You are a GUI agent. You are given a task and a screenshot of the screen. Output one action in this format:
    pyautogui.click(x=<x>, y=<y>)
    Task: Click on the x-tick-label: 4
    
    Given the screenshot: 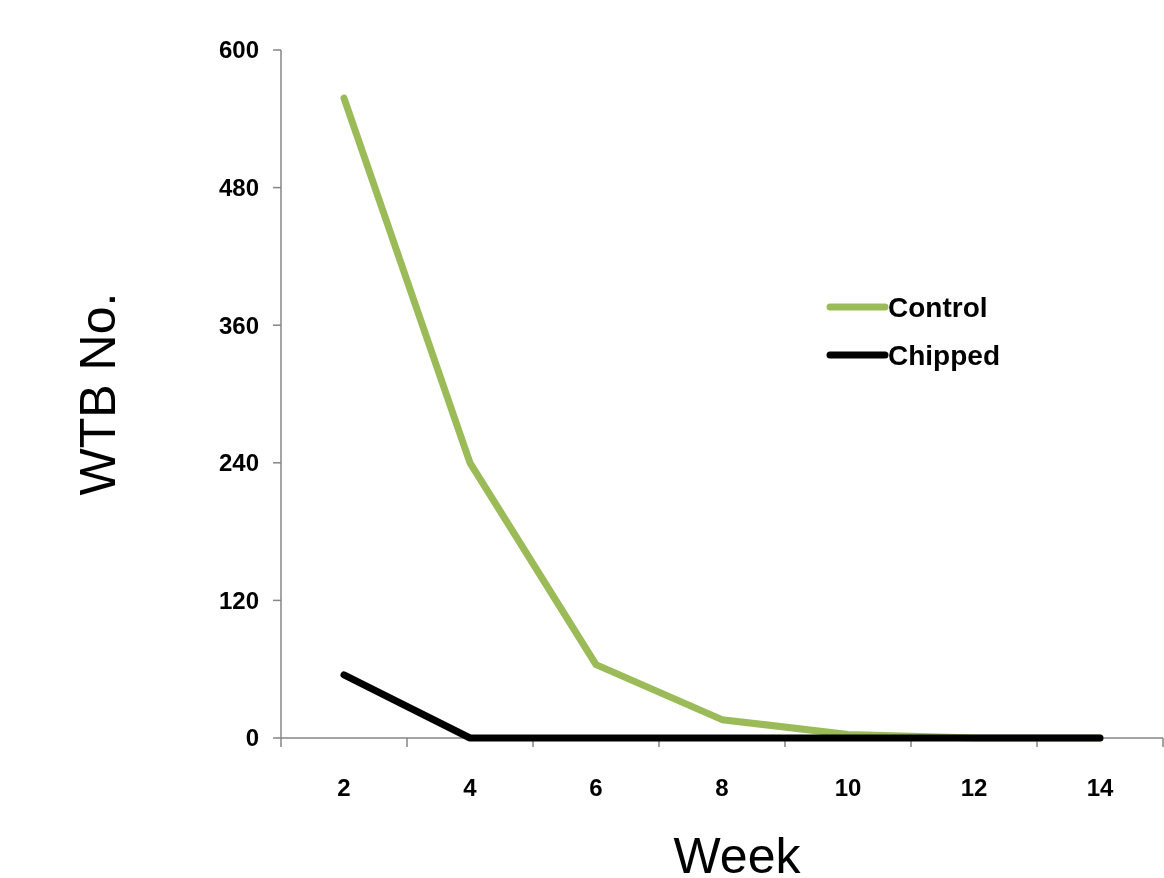 What is the action you would take?
    pyautogui.click(x=470, y=787)
    